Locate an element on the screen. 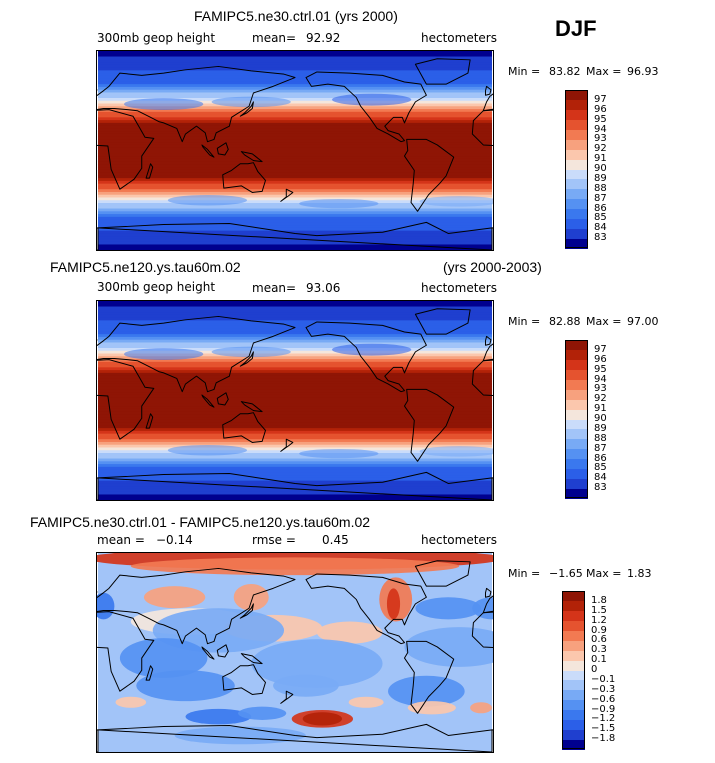 The height and width of the screenshot is (763, 715). panel1-title: FAMIPC5.ne30.ctrl.01 (yrs 2000) is located at coordinates (296, 16).